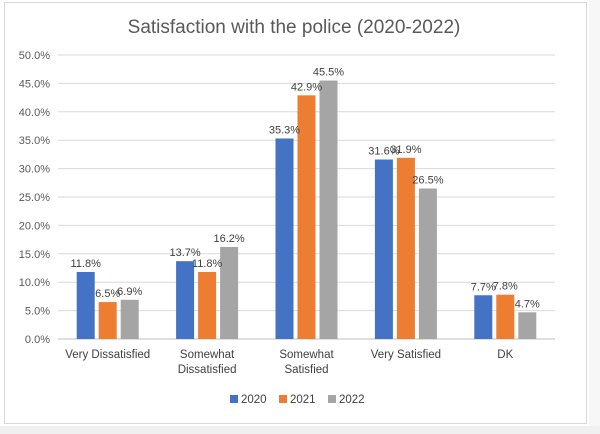 This screenshot has width=600, height=434. Describe the element at coordinates (34, 170) in the screenshot. I see `y-tick-label: 30.0%` at that location.